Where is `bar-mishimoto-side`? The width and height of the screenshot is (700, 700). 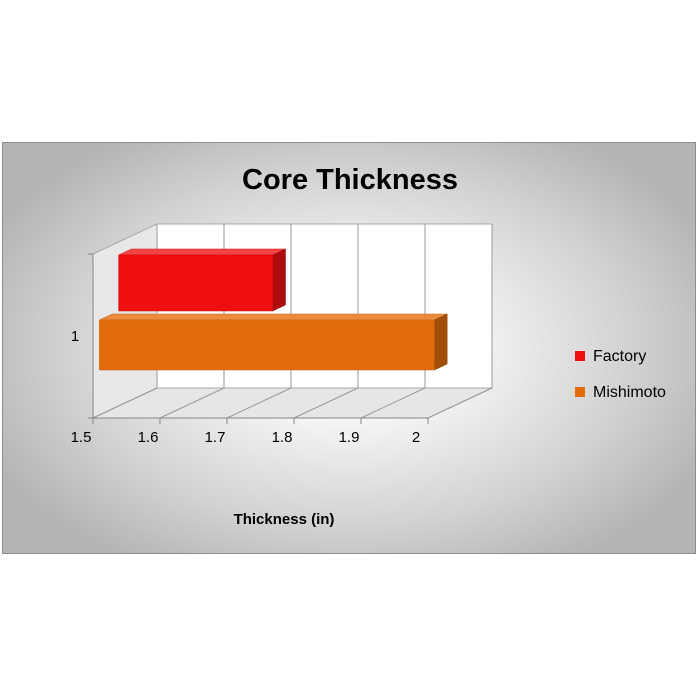
bar-mishimoto-side is located at coordinates (441, 342).